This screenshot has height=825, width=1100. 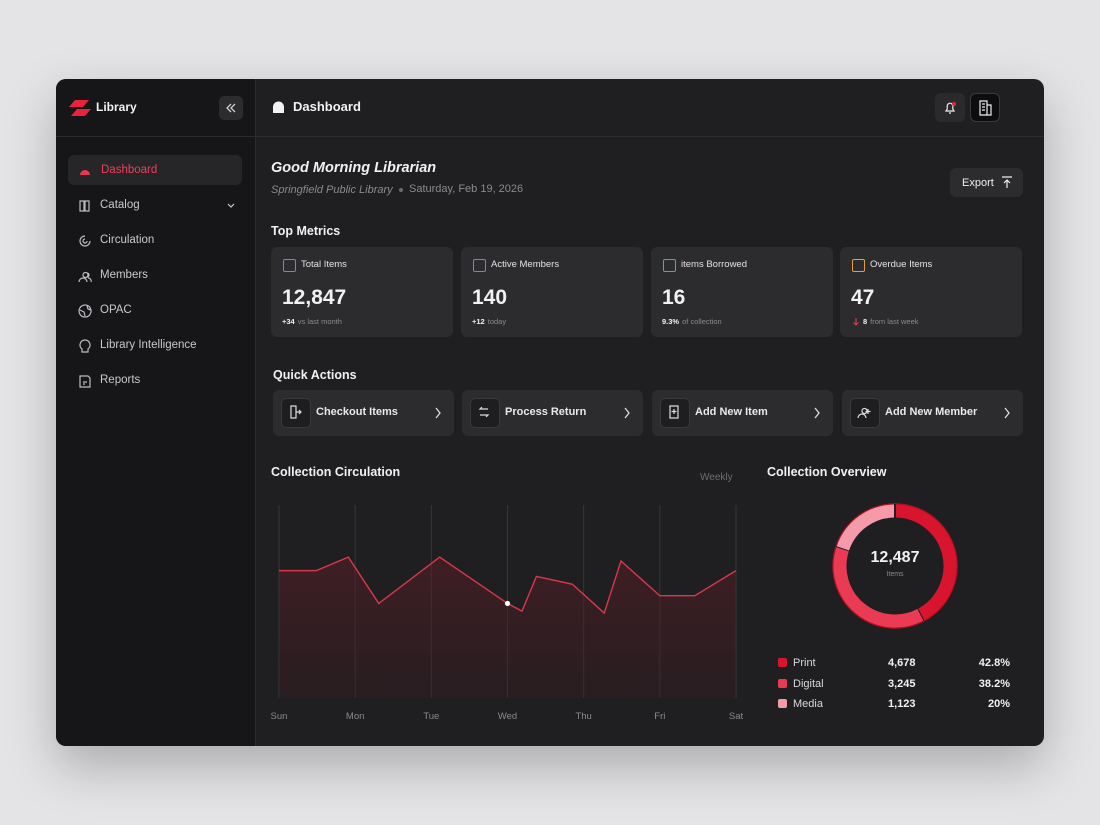 I want to click on nav-item: Catalog, so click(x=120, y=205).